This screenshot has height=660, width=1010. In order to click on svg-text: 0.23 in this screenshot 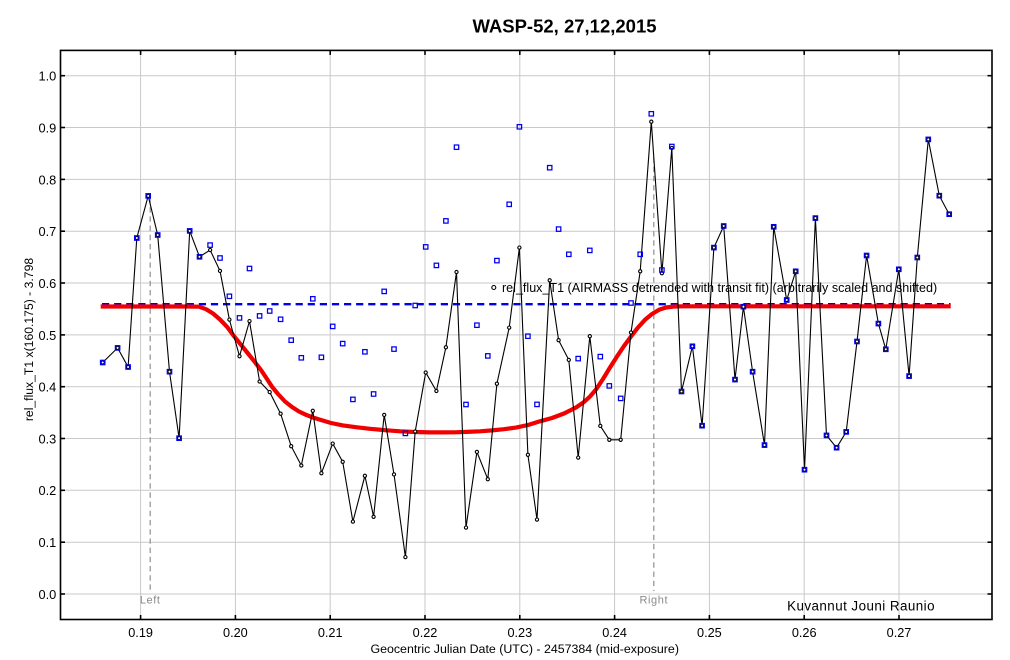, I will do `click(519, 633)`.